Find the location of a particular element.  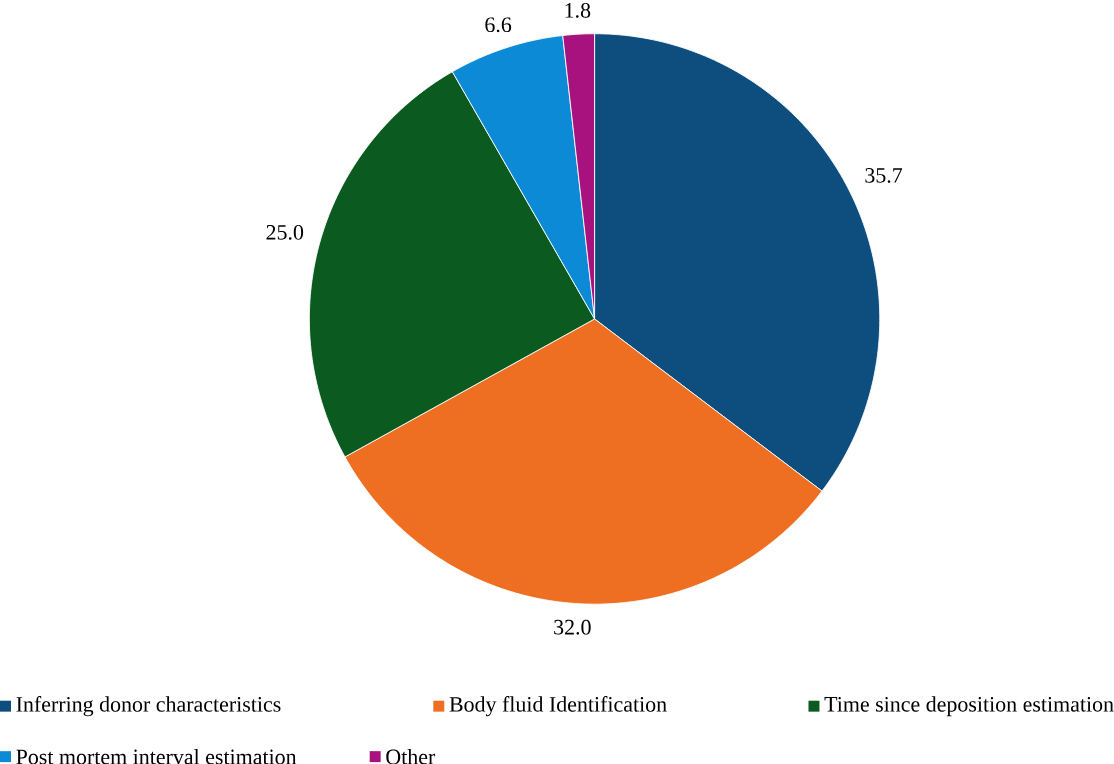

data-label: 32.0 is located at coordinates (572, 627).